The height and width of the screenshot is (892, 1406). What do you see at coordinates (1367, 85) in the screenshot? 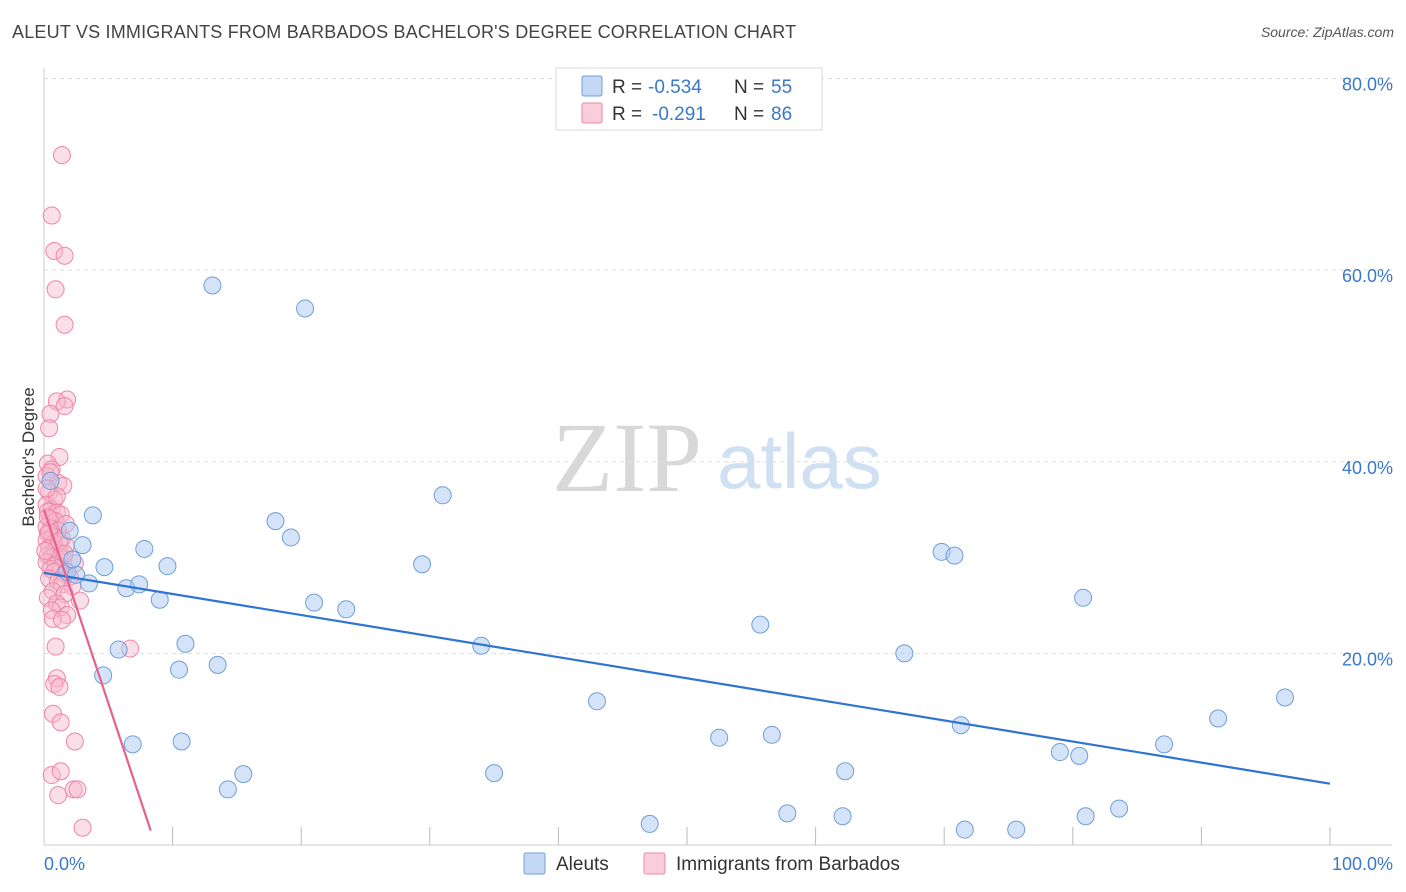
I see `y-tick-label: 80.0%` at bounding box center [1367, 85].